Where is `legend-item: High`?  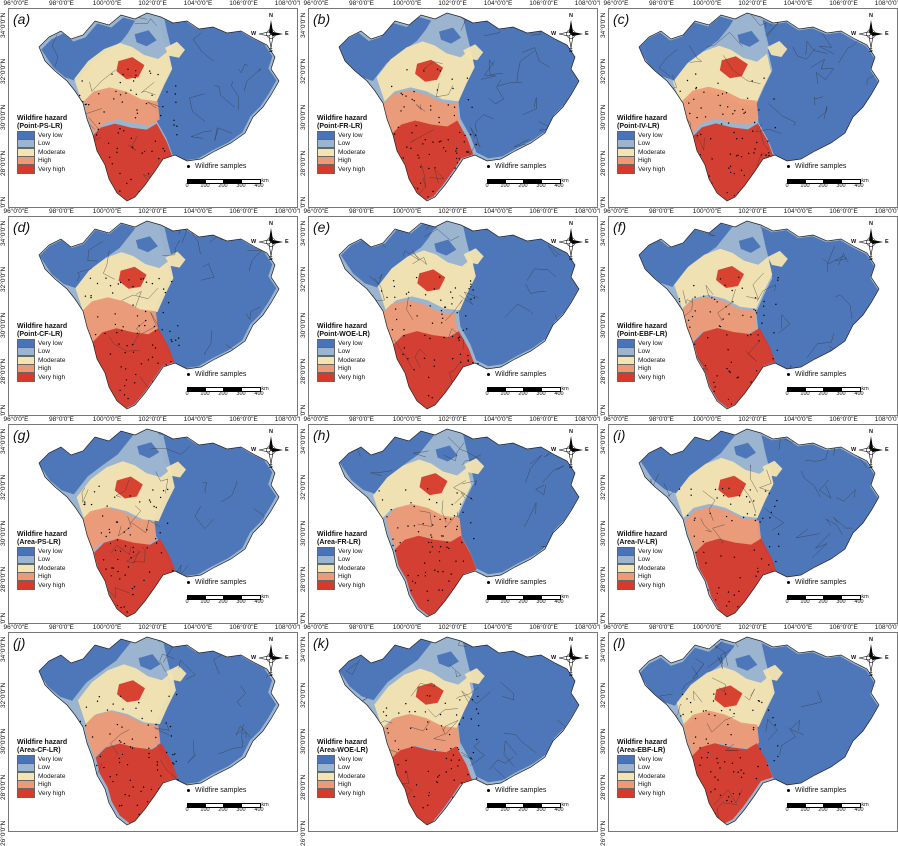 legend-item: High is located at coordinates (342, 161).